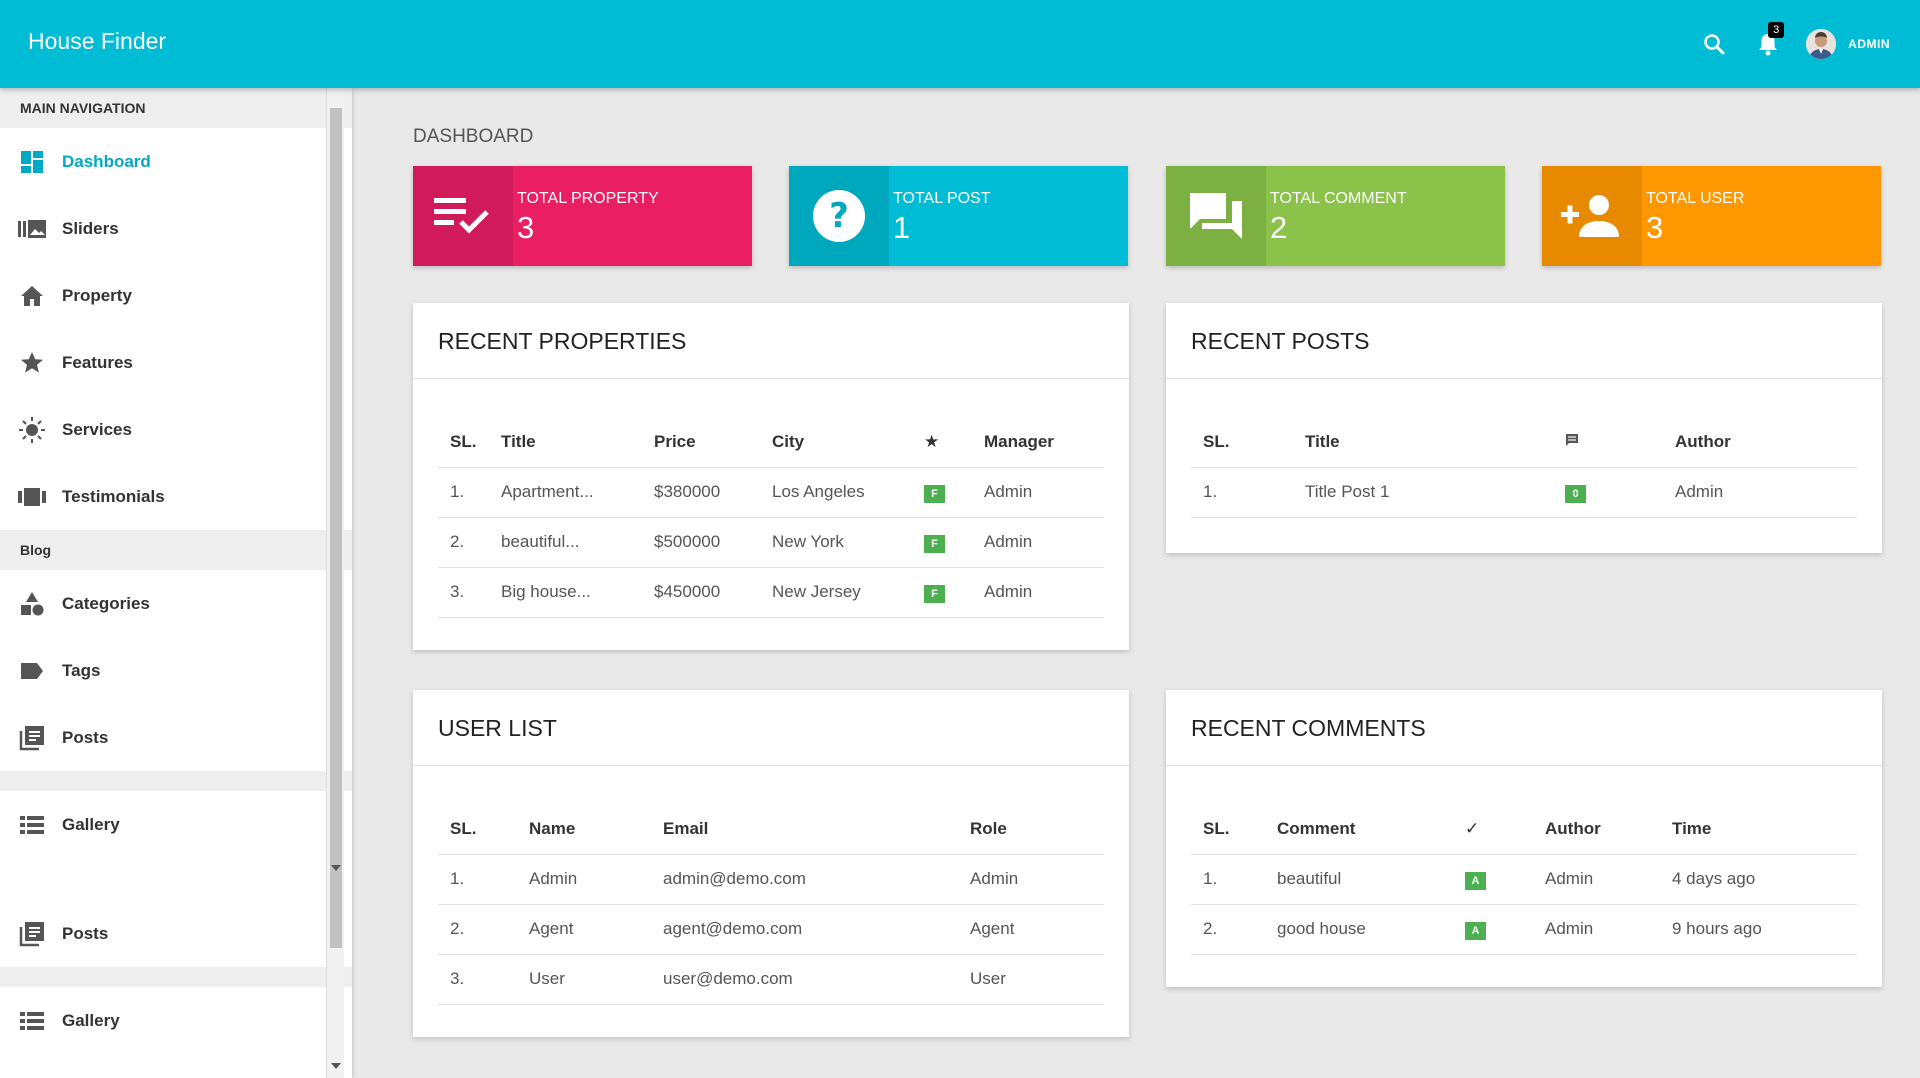  What do you see at coordinates (816, 929) in the screenshot?
I see `cell-email: agent@demo.com` at bounding box center [816, 929].